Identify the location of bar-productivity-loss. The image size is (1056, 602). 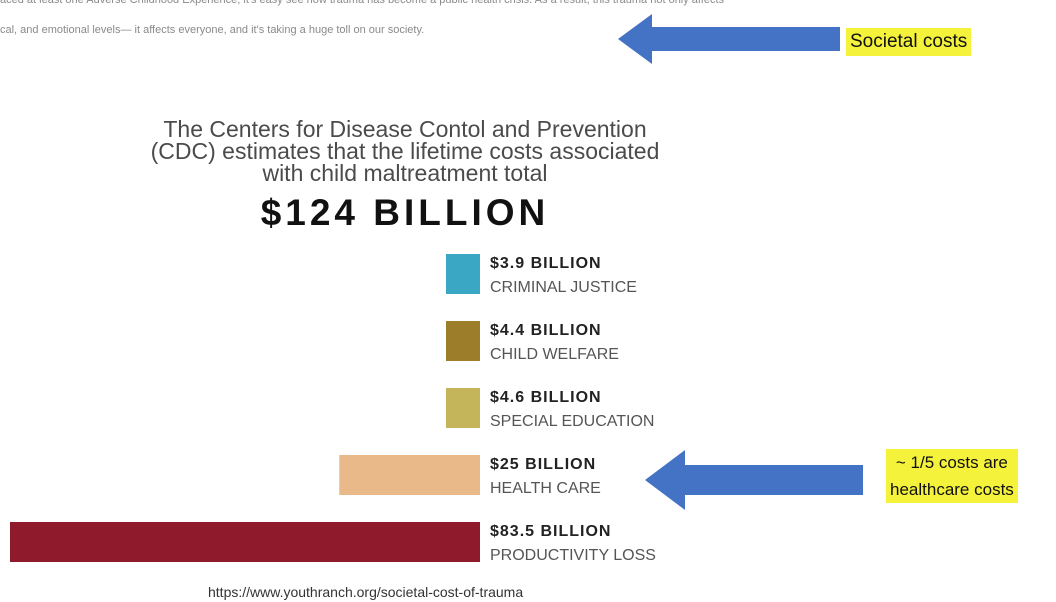
(245, 542).